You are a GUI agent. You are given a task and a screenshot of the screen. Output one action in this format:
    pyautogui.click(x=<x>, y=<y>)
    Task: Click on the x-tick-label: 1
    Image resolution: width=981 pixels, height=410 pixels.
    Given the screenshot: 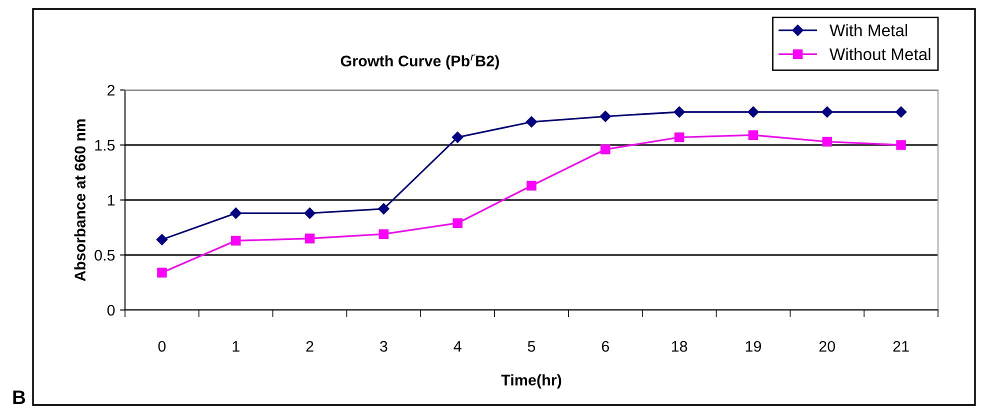 What is the action you would take?
    pyautogui.click(x=236, y=346)
    